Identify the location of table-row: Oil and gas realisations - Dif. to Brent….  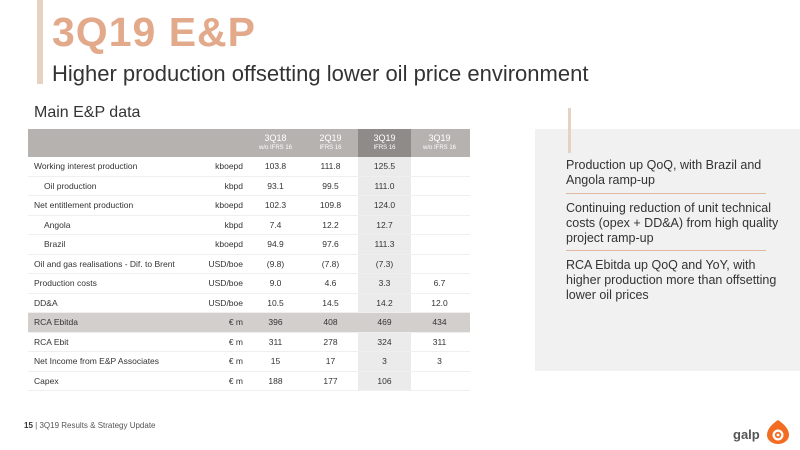
(249, 264).